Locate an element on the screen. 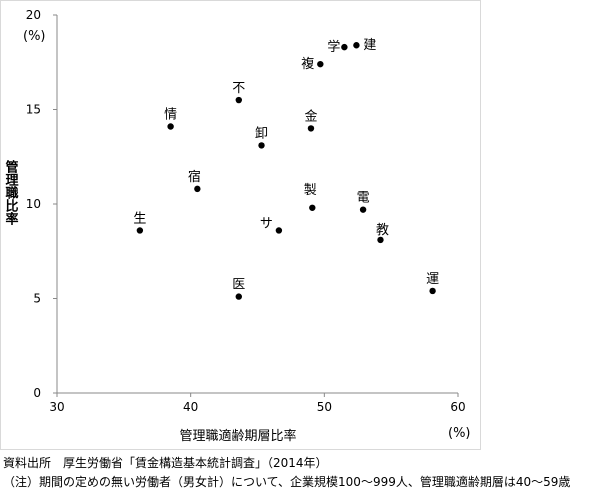  x-tick-label: 40 is located at coordinates (190, 407).